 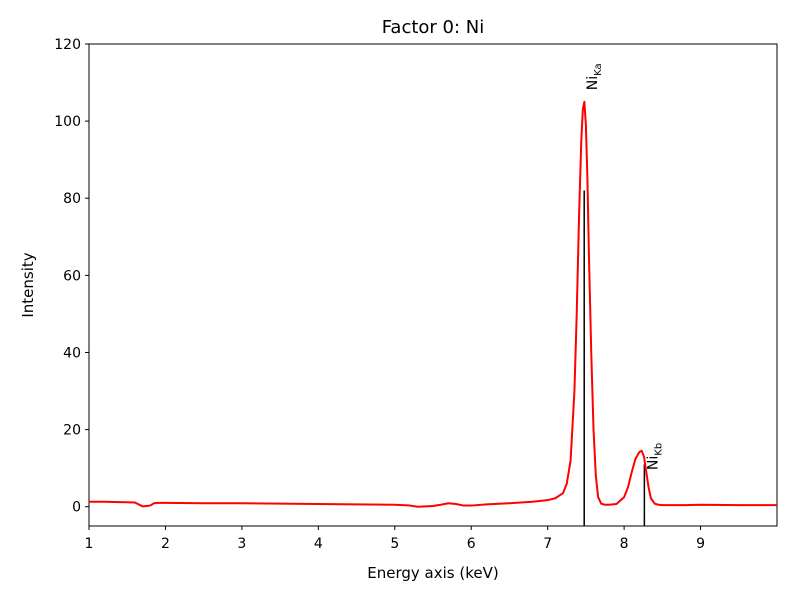 I want to click on x-tick-label: 3, so click(x=241, y=544).